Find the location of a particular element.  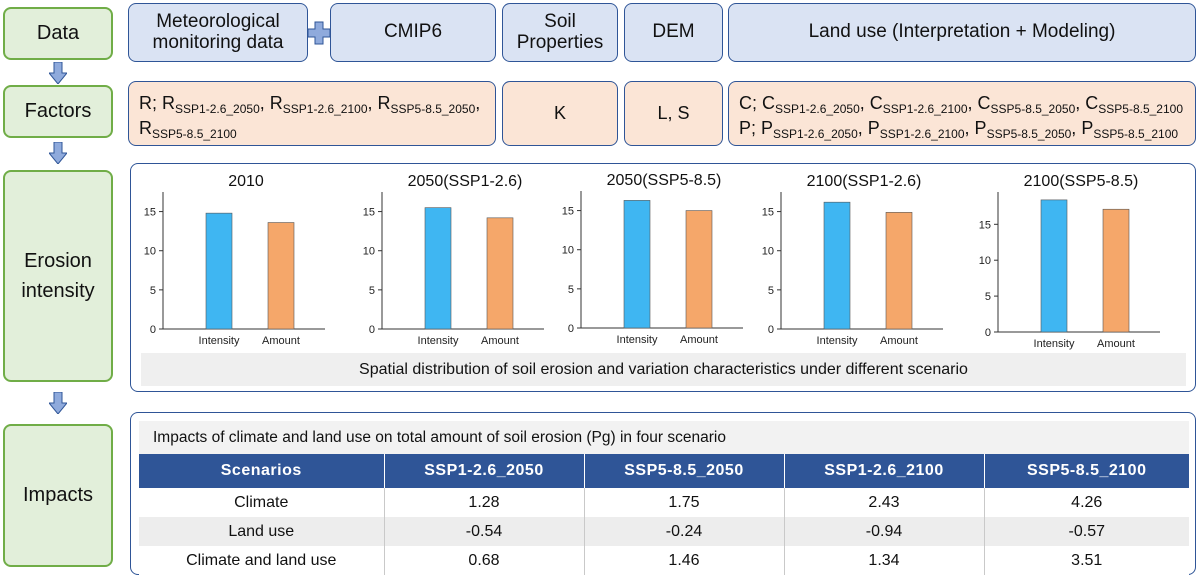

table-row: Climate 1.28 1.75 2.43 4.26 is located at coordinates (664, 502).